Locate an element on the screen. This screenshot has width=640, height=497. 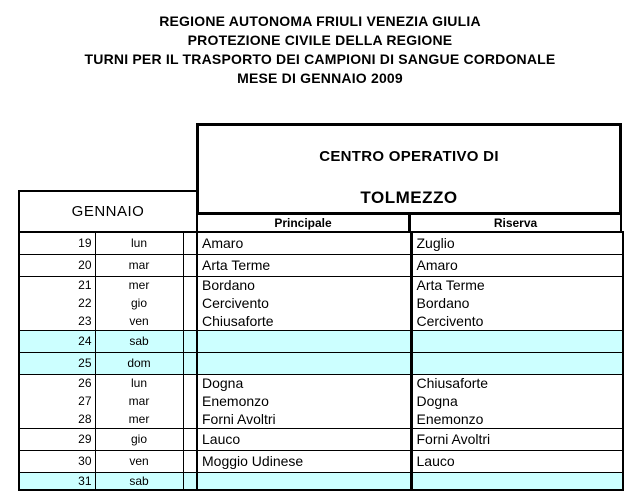
principale-cell: Lauco is located at coordinates (305, 439).